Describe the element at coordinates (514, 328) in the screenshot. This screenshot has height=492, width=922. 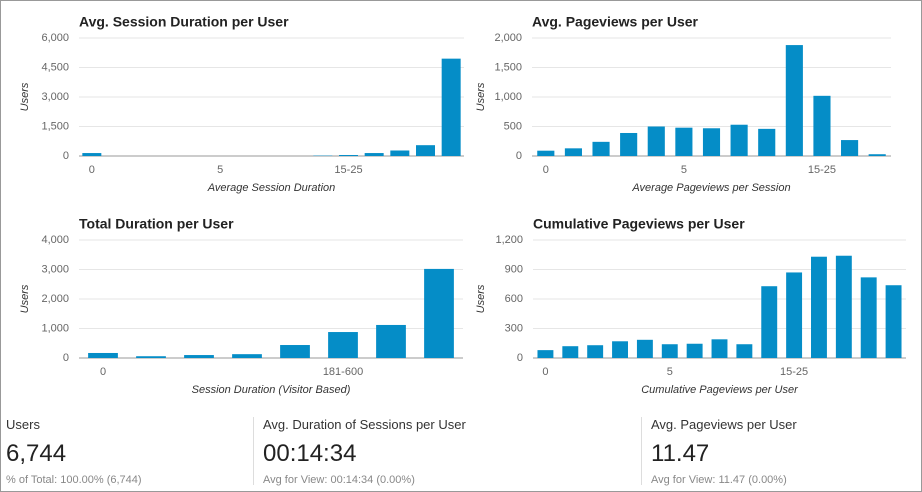
I see `y-tick-label: 300` at that location.